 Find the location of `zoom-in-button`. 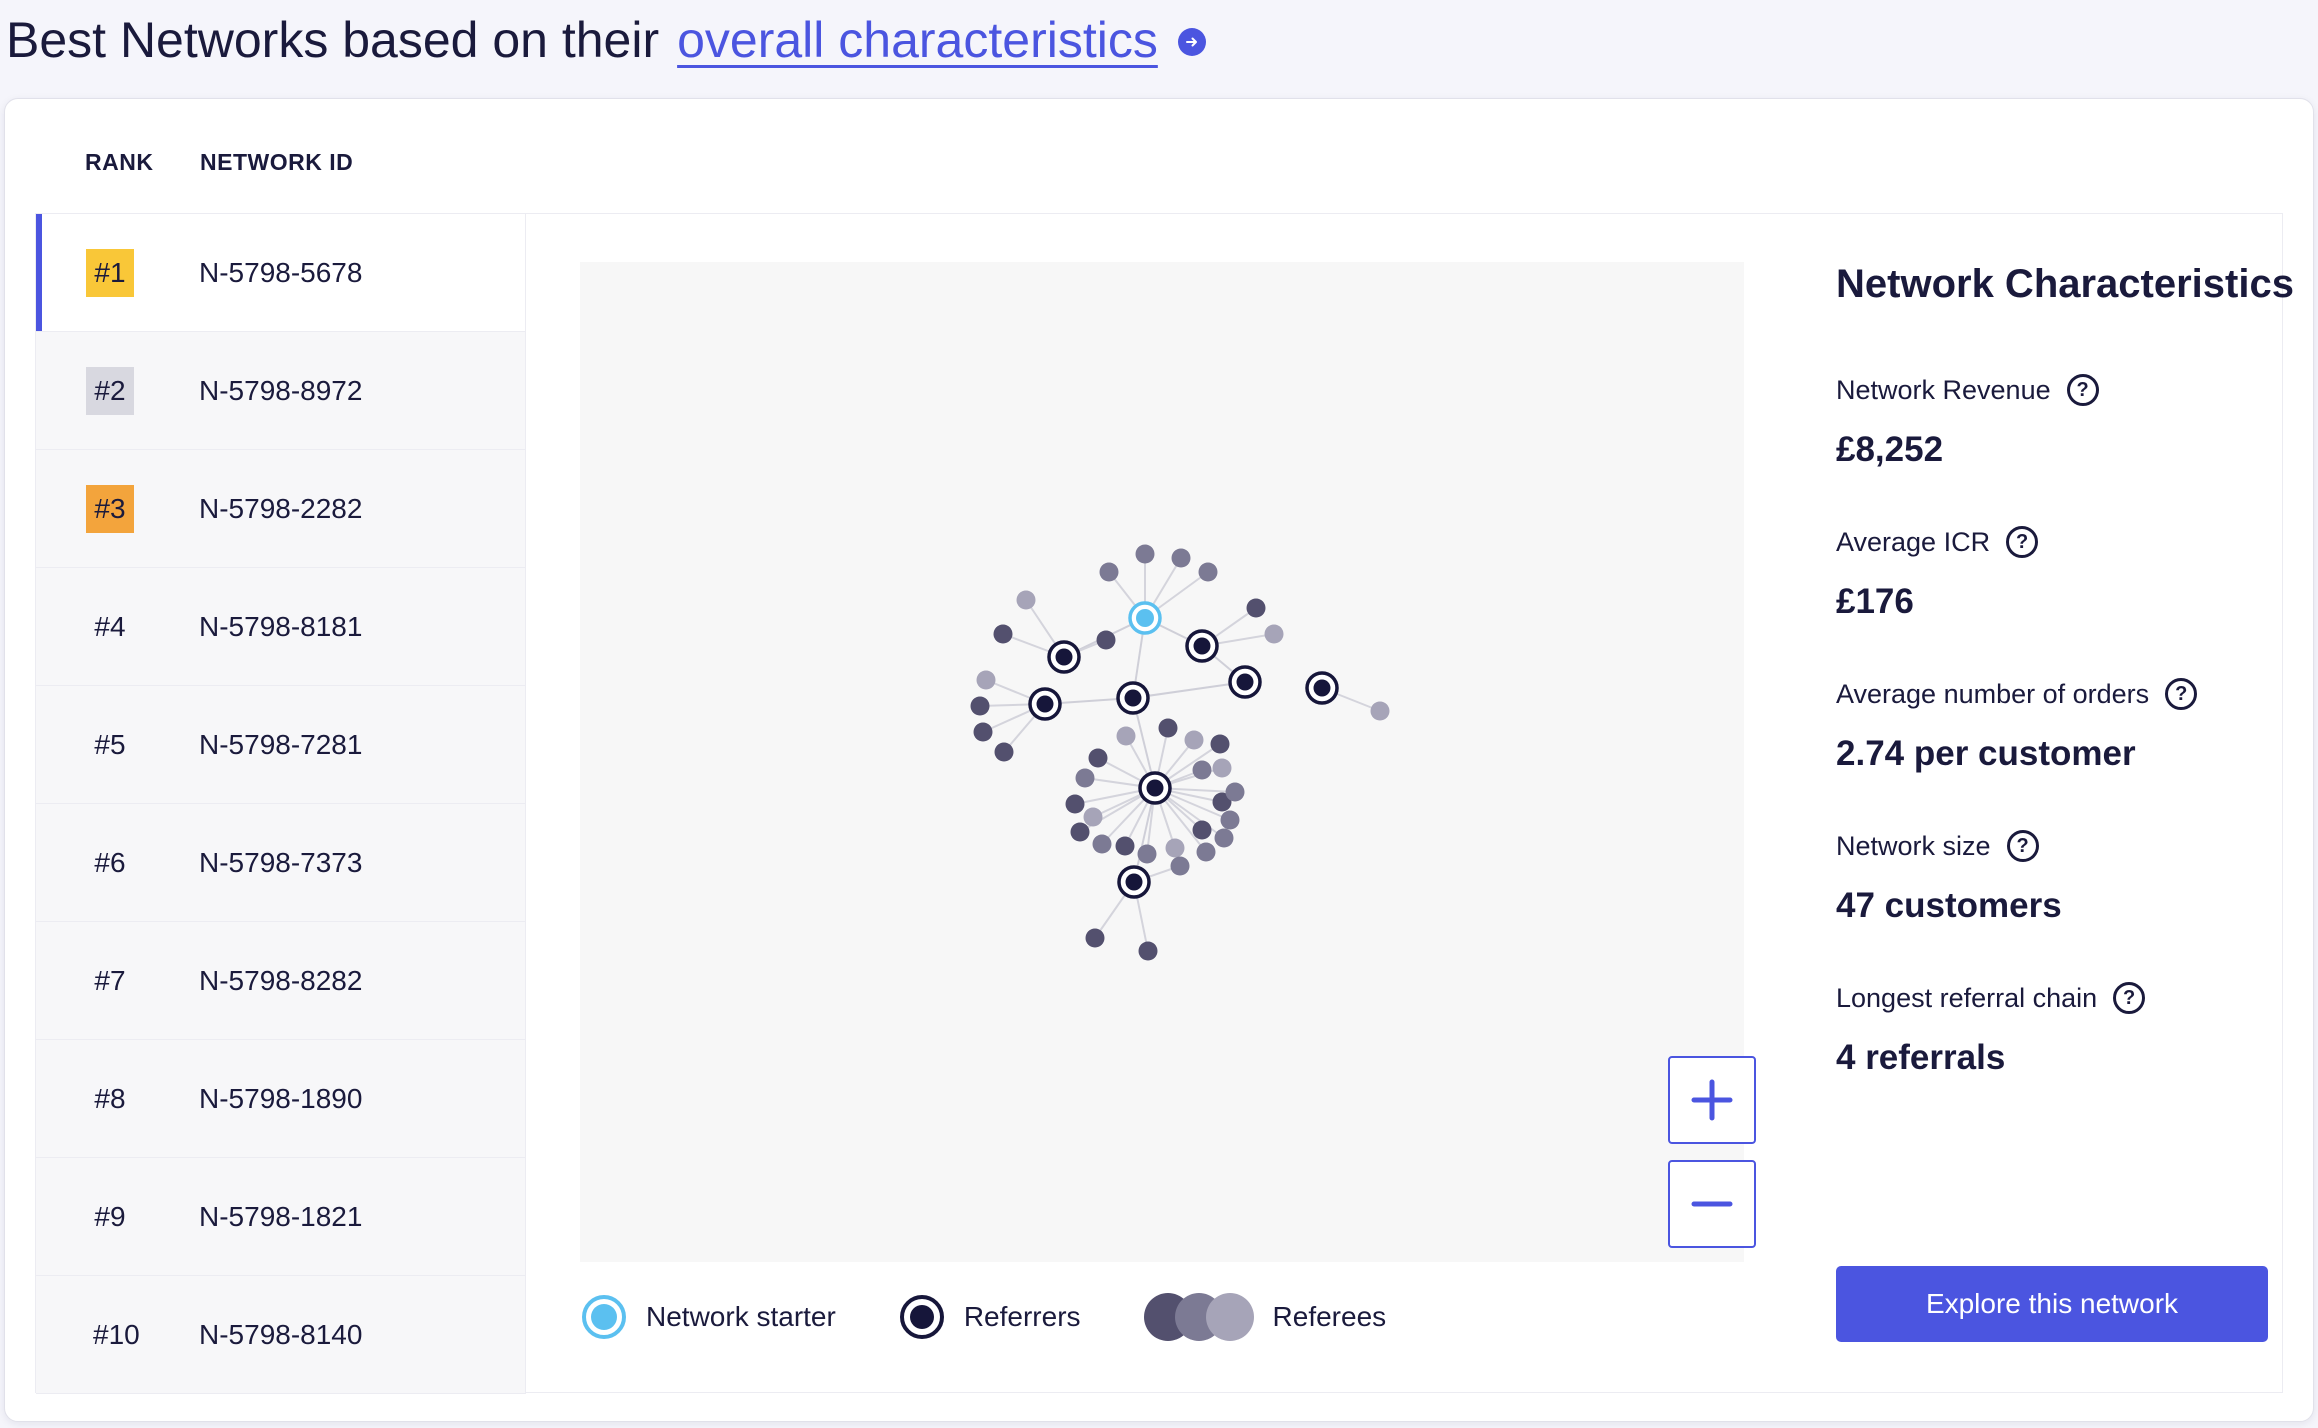

zoom-in-button is located at coordinates (1712, 1100).